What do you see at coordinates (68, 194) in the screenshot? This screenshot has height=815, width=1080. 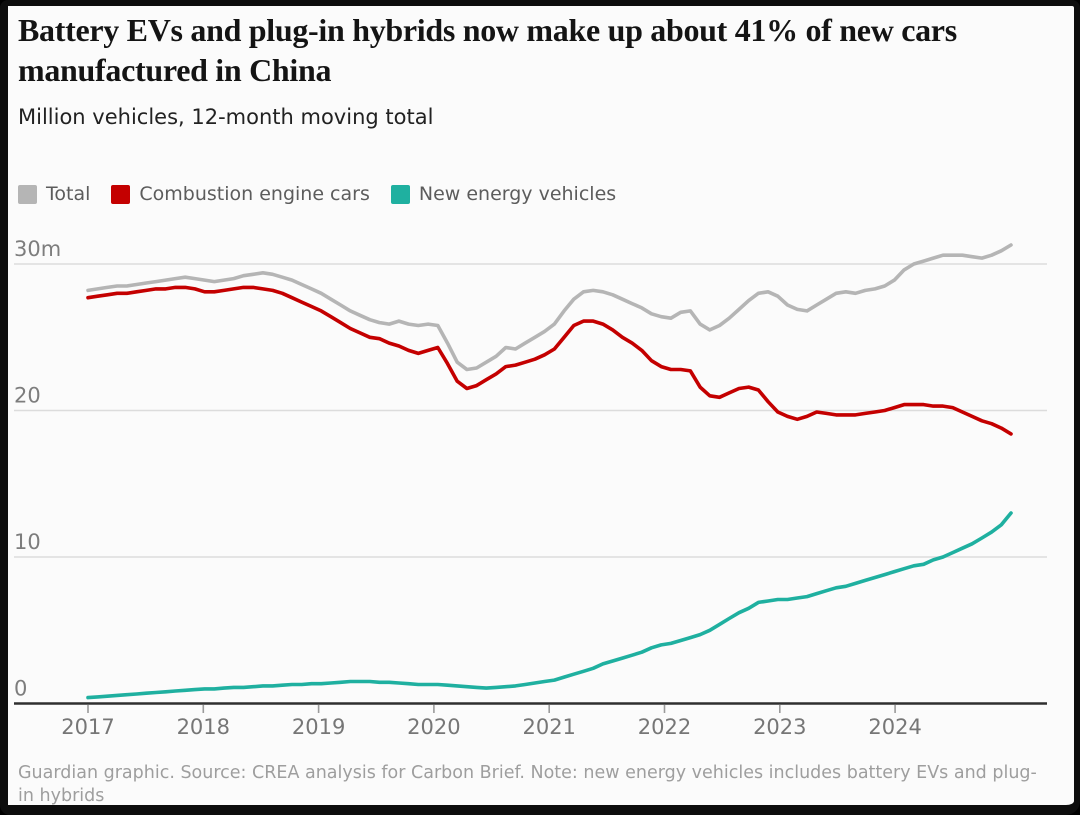 I see `legend-label: Total` at bounding box center [68, 194].